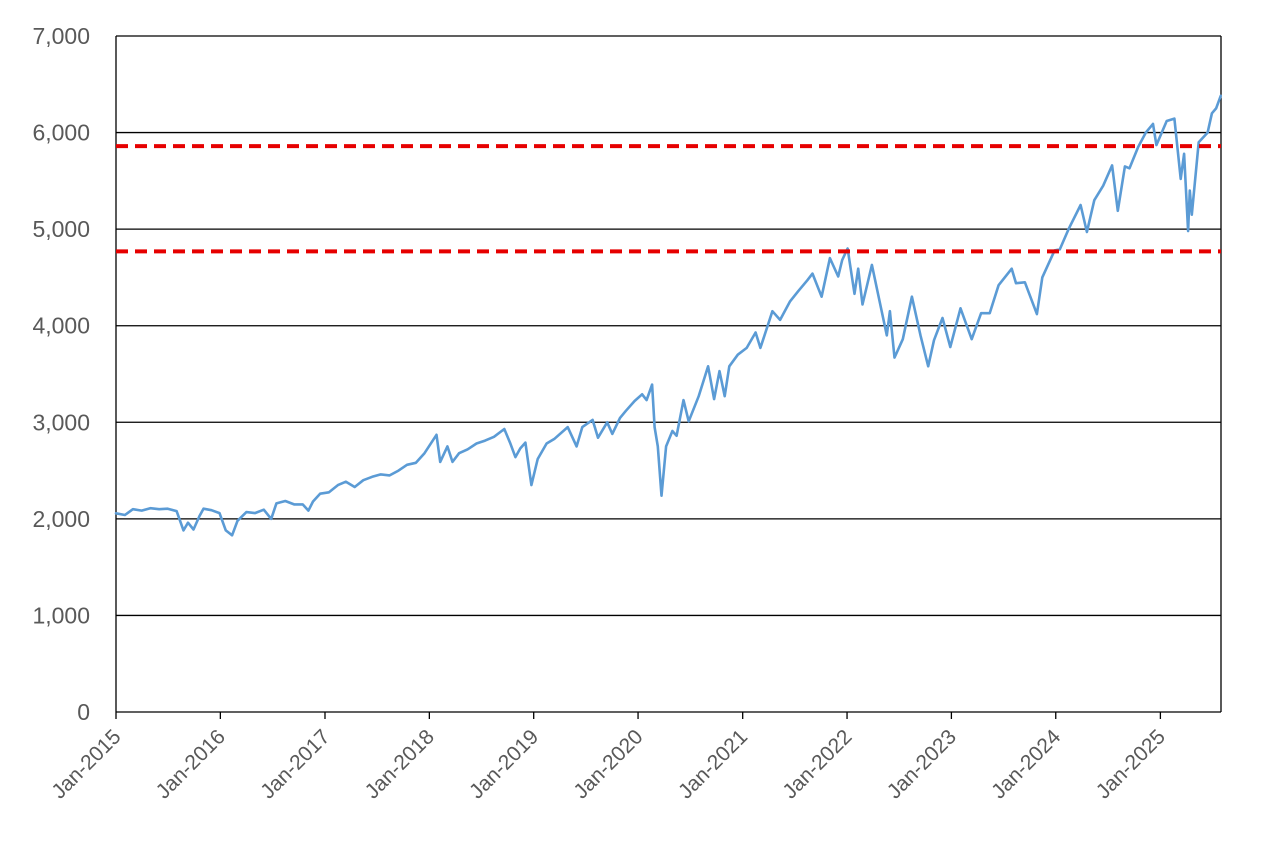 Image resolution: width=1282 pixels, height=860 pixels. What do you see at coordinates (61, 326) in the screenshot?
I see `y-tick-label: 4,000` at bounding box center [61, 326].